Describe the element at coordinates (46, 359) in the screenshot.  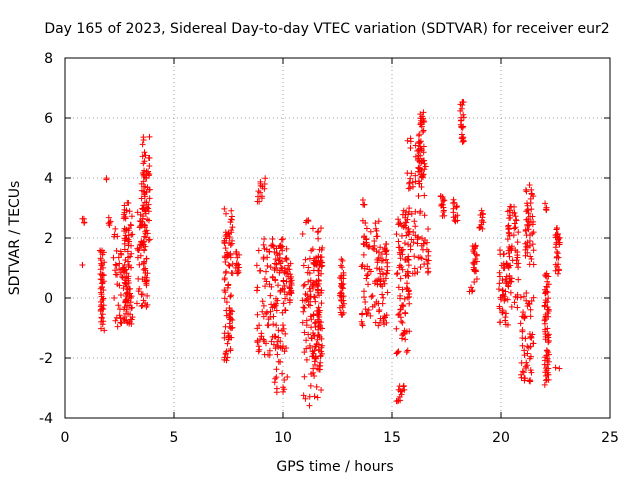
I see `y-tick-label: -2` at that location.